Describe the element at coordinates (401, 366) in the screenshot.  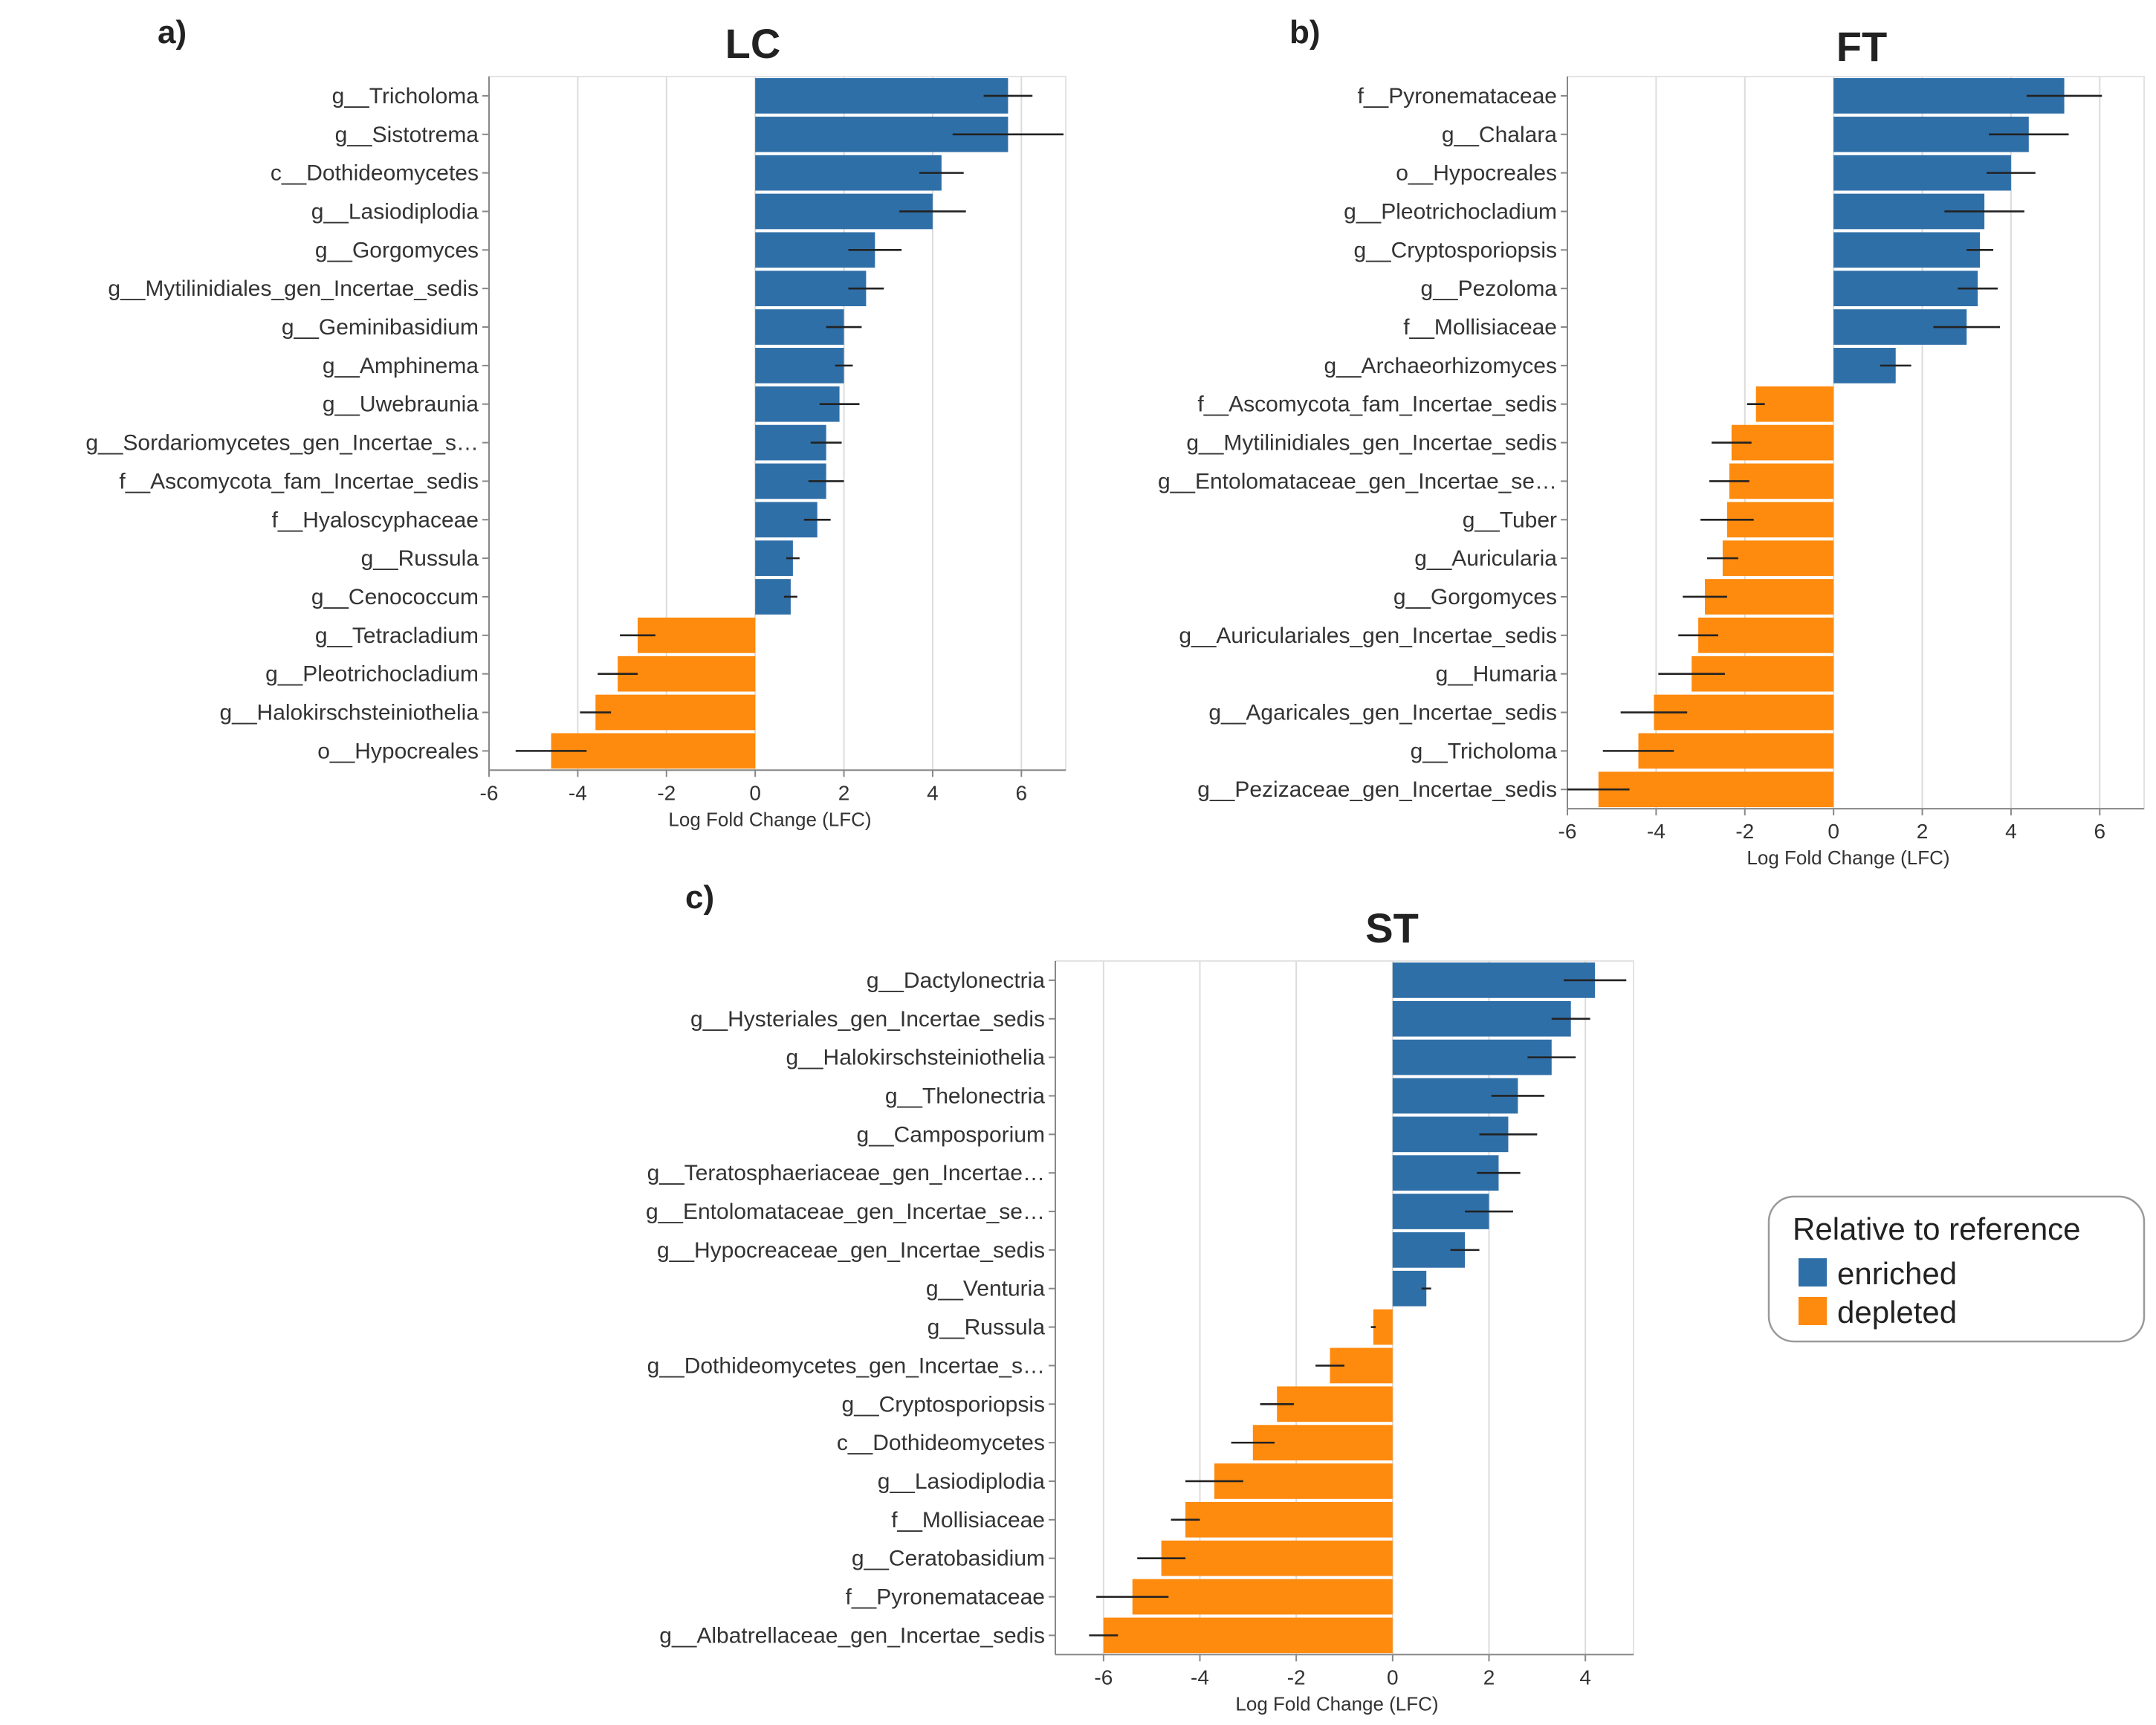
I see `category-label: g__Amphinema` at that location.